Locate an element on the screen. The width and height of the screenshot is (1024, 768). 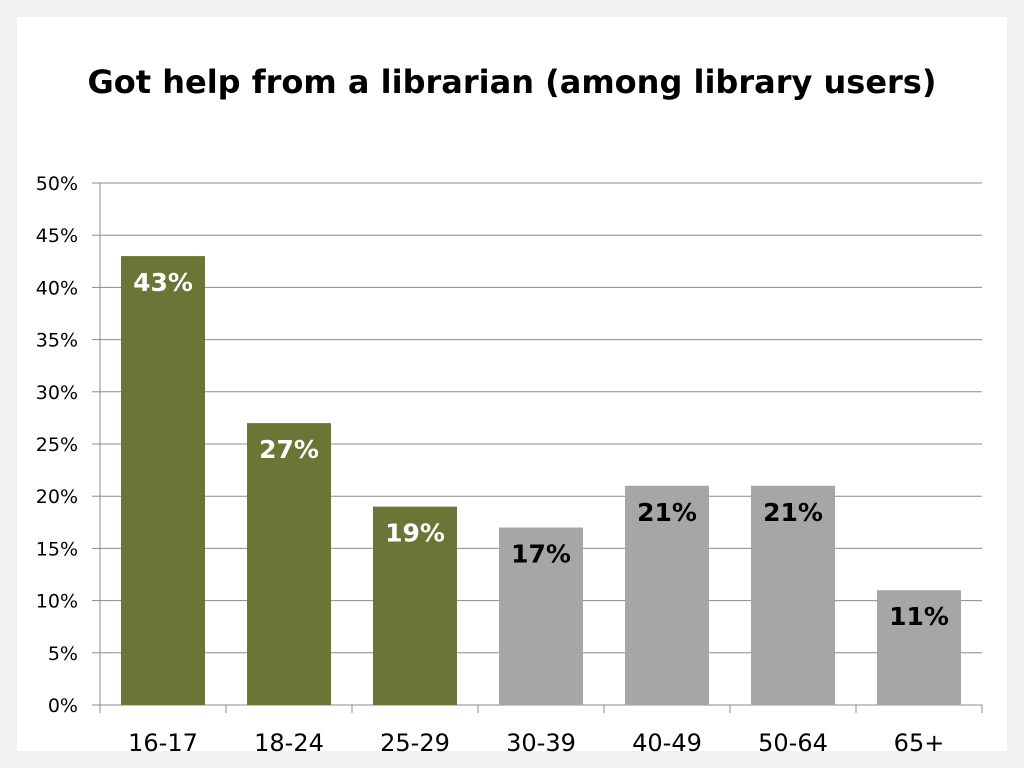
y-tick-label: 5% is located at coordinates (63, 654).